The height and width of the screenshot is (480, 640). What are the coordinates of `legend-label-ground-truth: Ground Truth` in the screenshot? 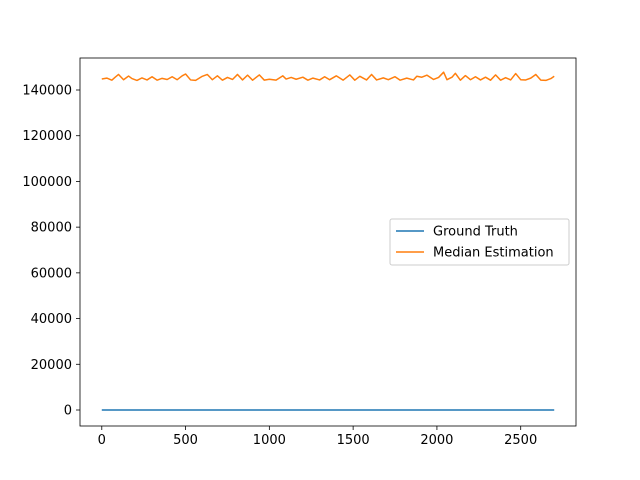 It's located at (475, 232).